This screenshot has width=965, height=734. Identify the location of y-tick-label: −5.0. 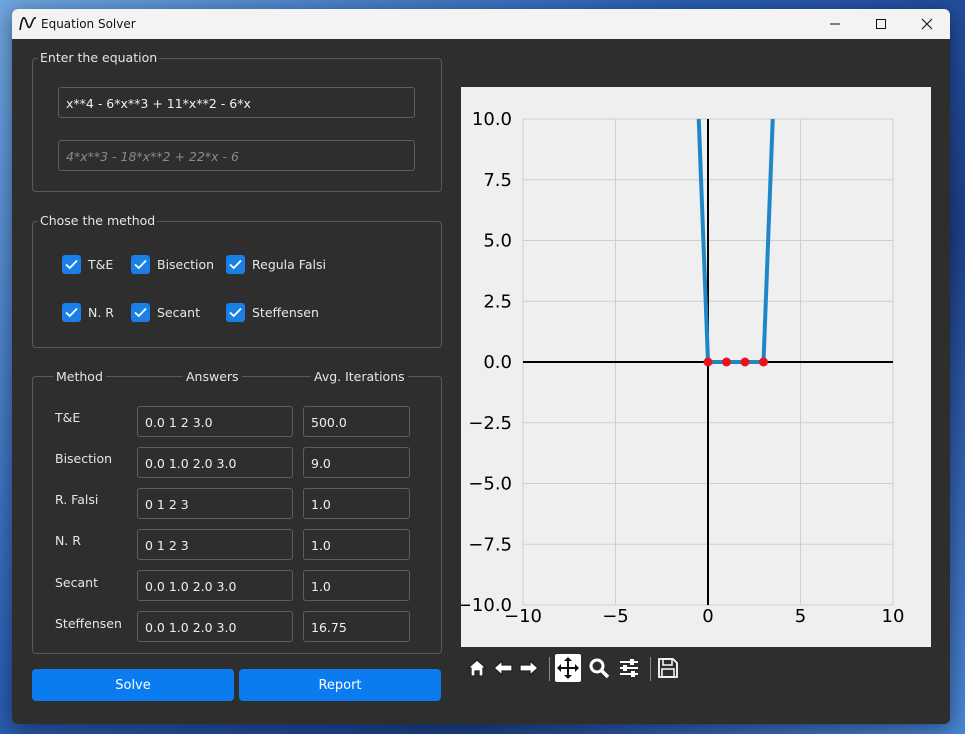
(490, 484).